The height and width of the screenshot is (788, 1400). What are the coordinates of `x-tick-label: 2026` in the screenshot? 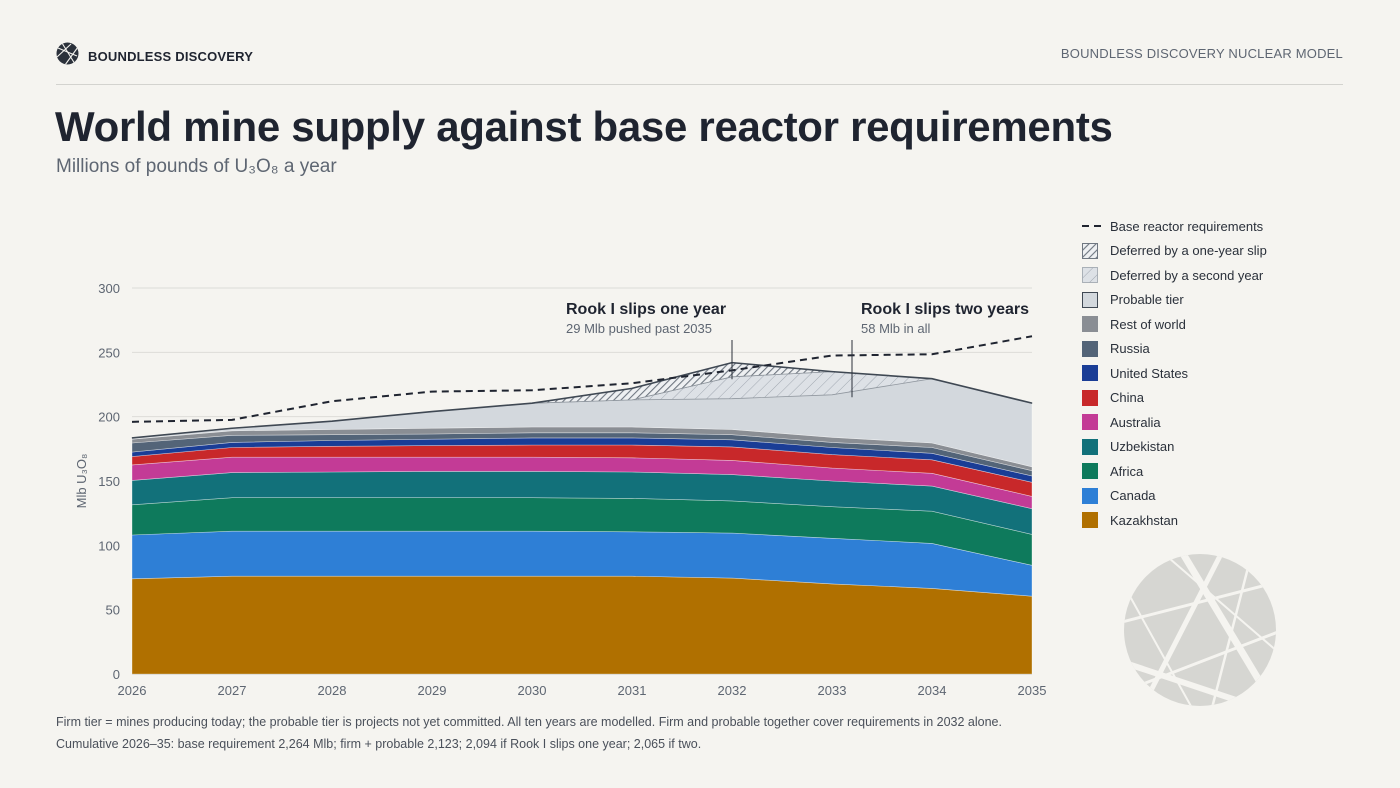 It's located at (132, 690).